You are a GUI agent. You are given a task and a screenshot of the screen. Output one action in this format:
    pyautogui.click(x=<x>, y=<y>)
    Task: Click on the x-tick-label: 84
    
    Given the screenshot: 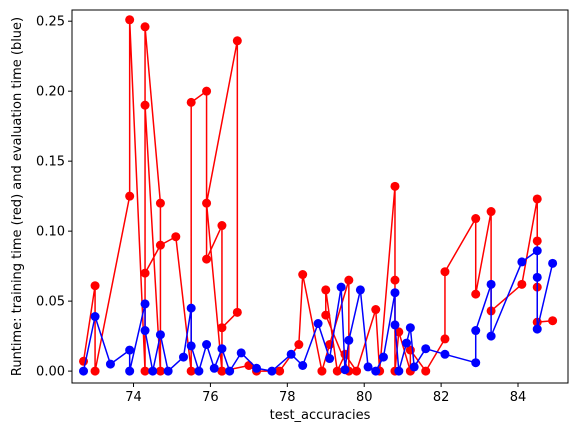 What is the action you would take?
    pyautogui.click(x=518, y=397)
    